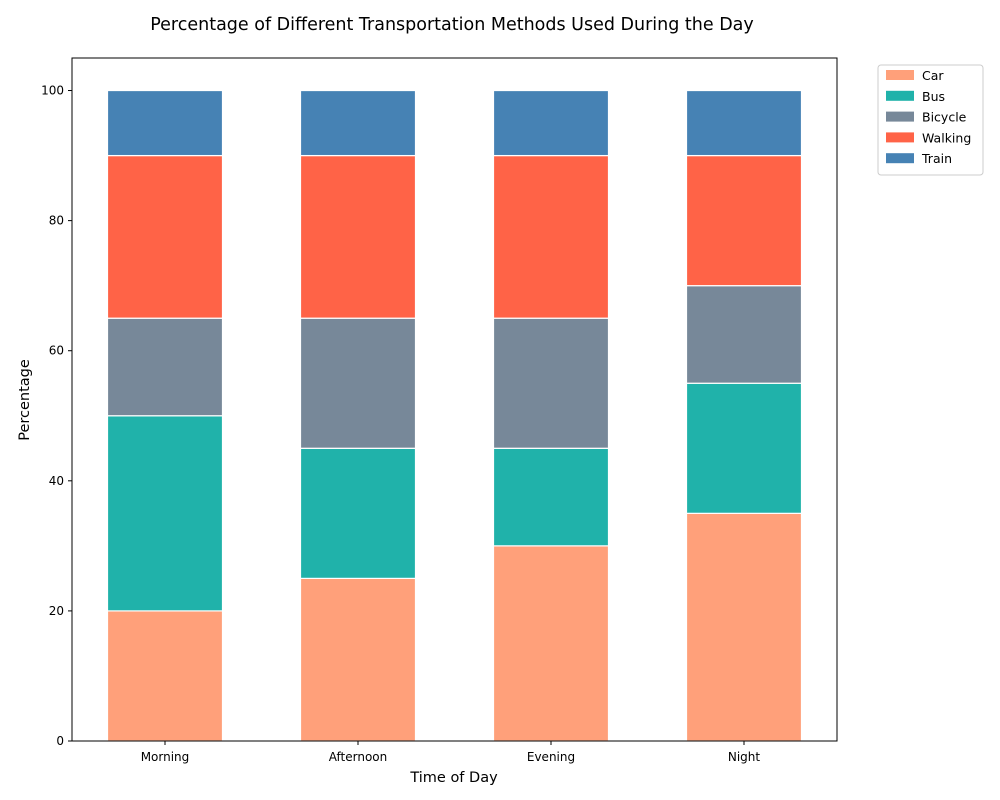  I want to click on x-tick-label: Afternoon, so click(358, 757).